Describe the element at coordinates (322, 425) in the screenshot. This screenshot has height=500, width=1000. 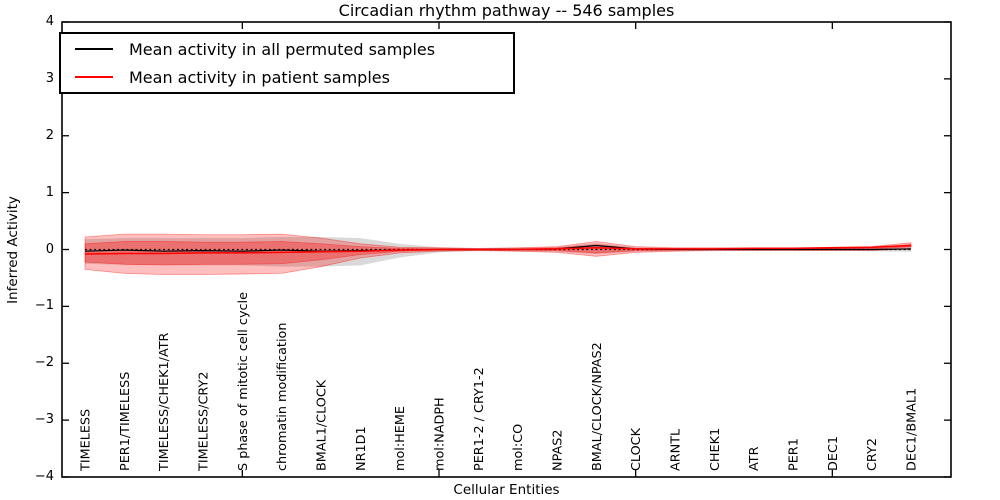
I see `x-category-label: BMAL1/CLOCK` at that location.